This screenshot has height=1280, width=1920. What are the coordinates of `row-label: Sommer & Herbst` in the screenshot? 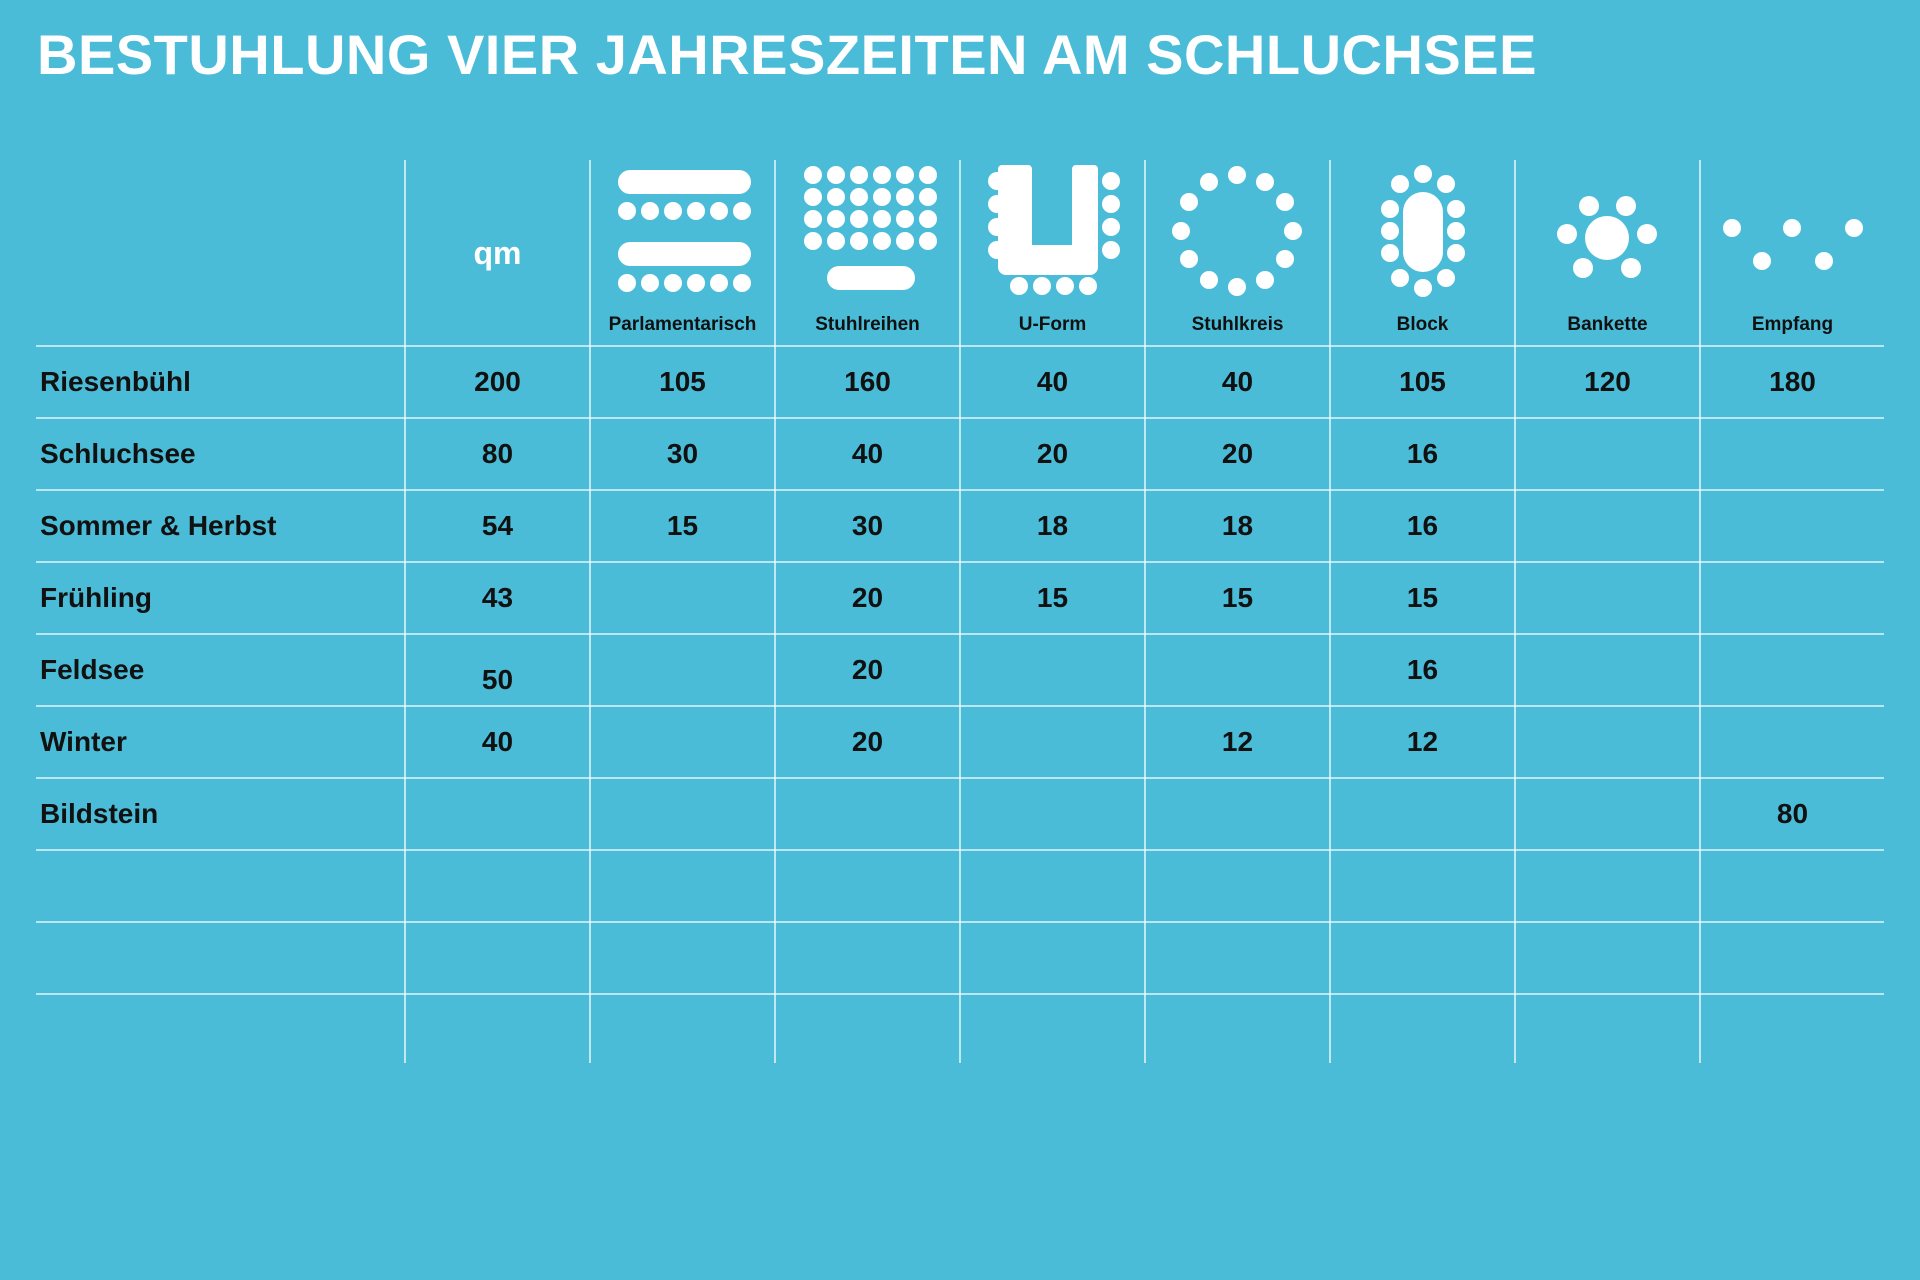 It's located at (158, 525).